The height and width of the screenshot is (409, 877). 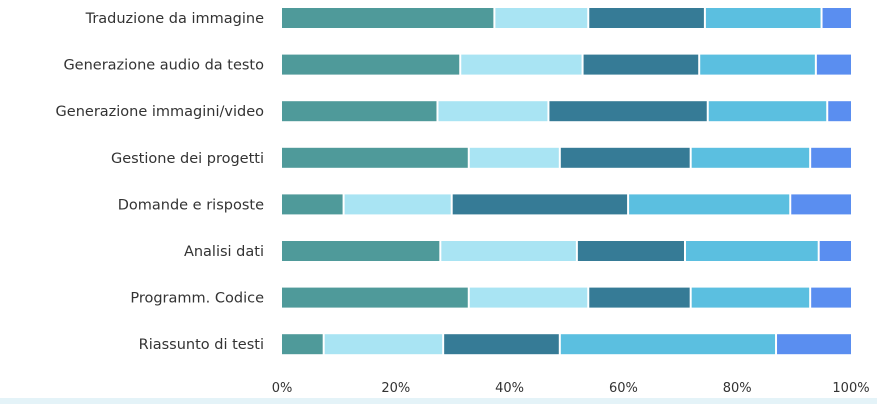 I want to click on category-label: Programm. Codice, so click(x=197, y=299).